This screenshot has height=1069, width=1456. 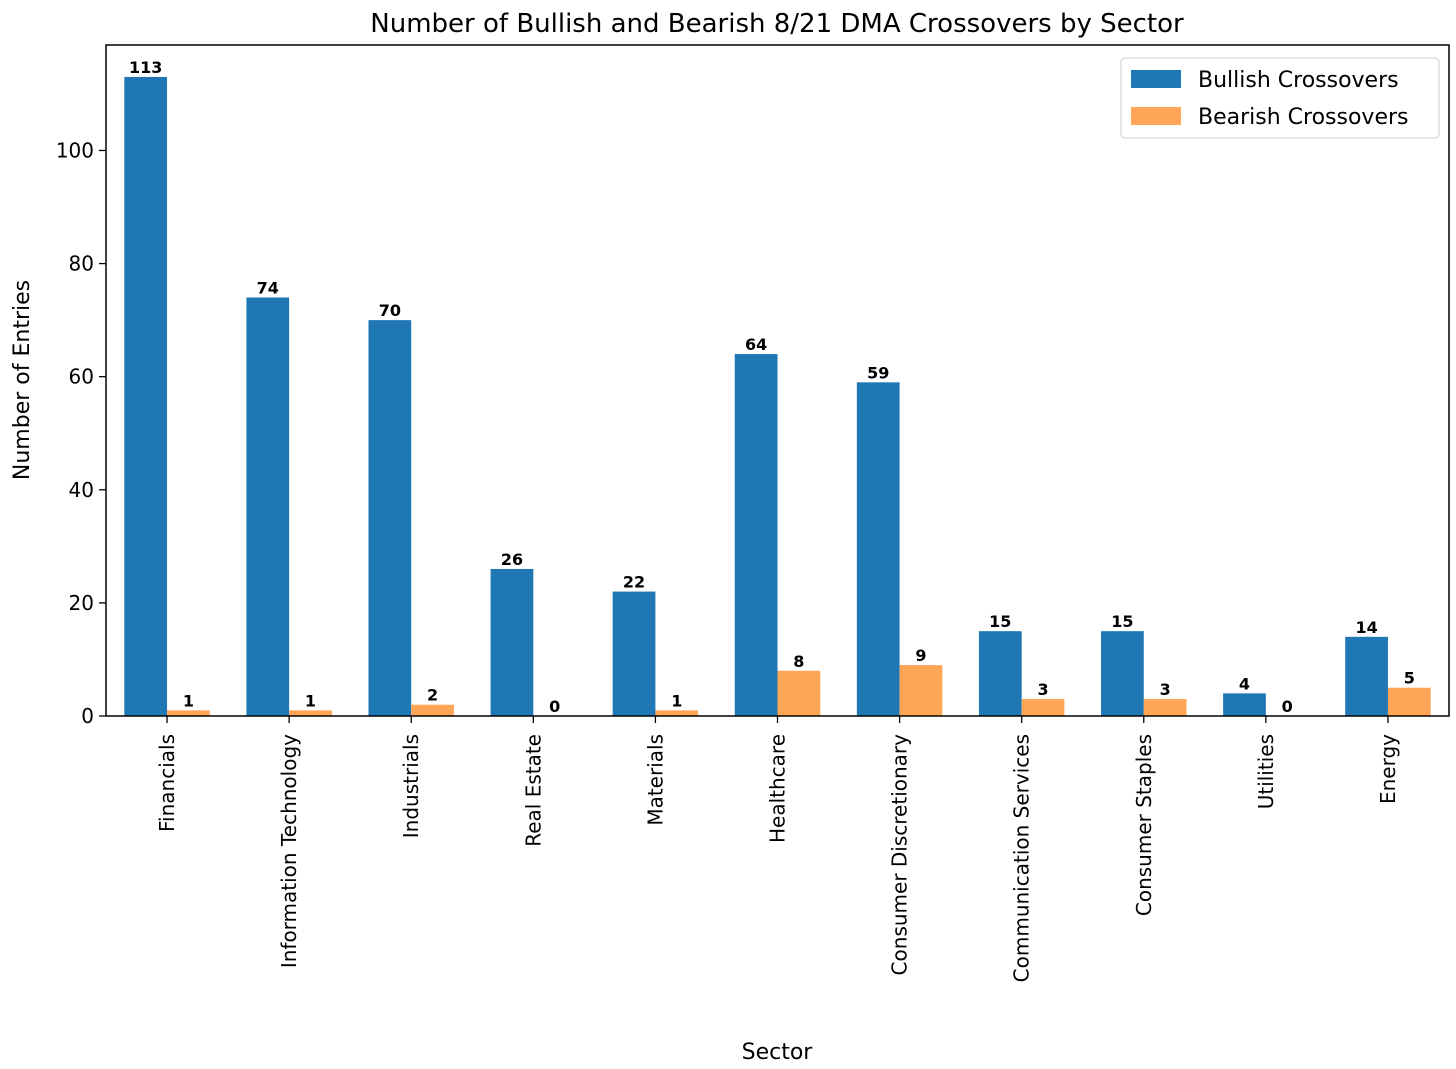 I want to click on x-tick-label-0: Financials, so click(x=167, y=783).